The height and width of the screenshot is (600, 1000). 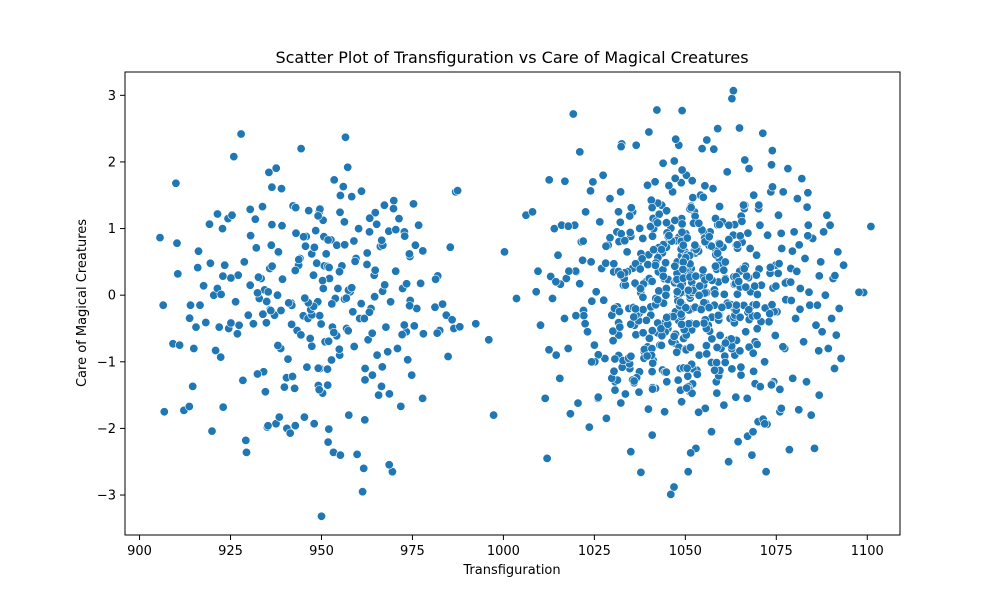 I want to click on x-tick-label: 900, so click(x=139, y=551).